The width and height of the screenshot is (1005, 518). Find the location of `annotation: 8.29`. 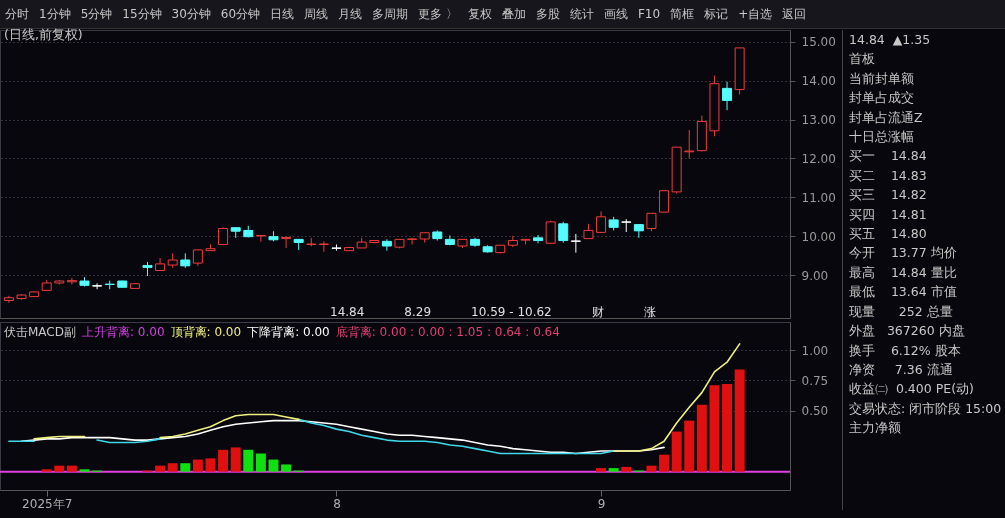

annotation: 8.29 is located at coordinates (418, 312).